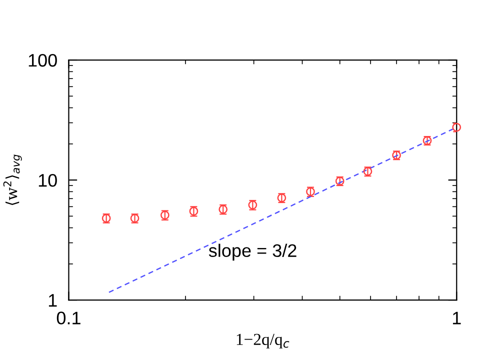 The width and height of the screenshot is (491, 353). I want to click on y-tick-label: 10, so click(47, 180).